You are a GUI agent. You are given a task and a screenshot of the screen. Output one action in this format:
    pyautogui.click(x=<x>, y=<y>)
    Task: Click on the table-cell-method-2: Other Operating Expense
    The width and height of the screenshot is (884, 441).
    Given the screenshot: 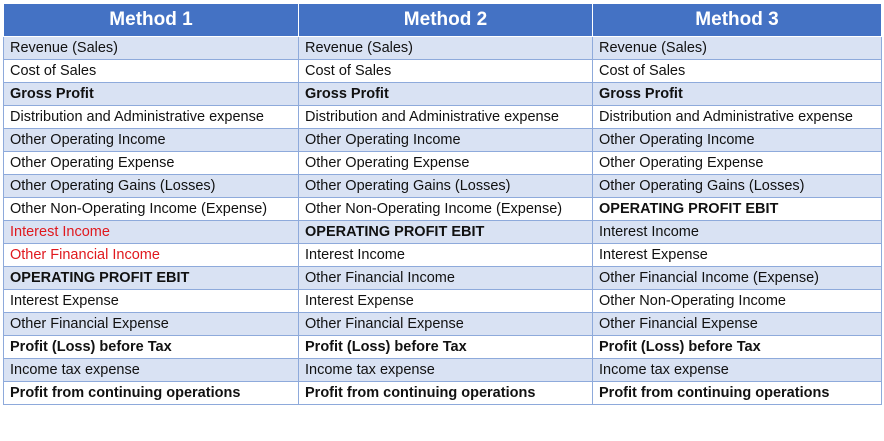 What is the action you would take?
    pyautogui.click(x=445, y=163)
    